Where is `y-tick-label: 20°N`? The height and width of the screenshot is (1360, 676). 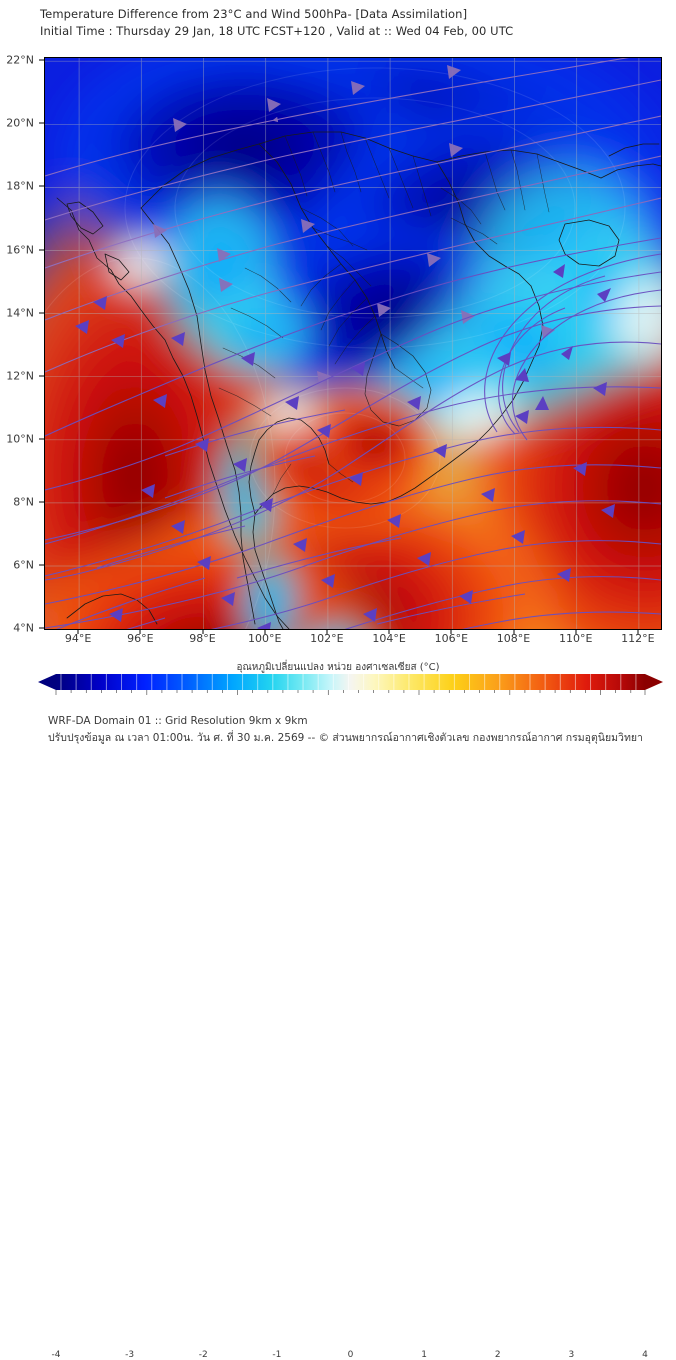
y-tick-label: 20°N is located at coordinates (20, 123).